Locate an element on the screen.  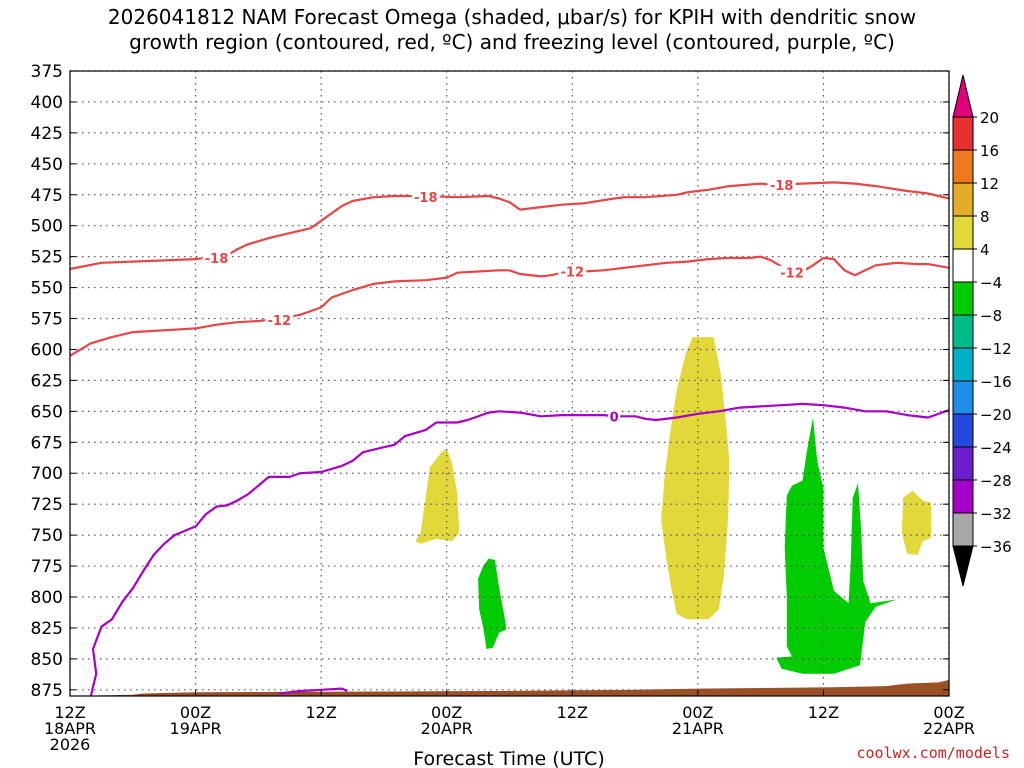
colorbar-label: −12 is located at coordinates (996, 349).